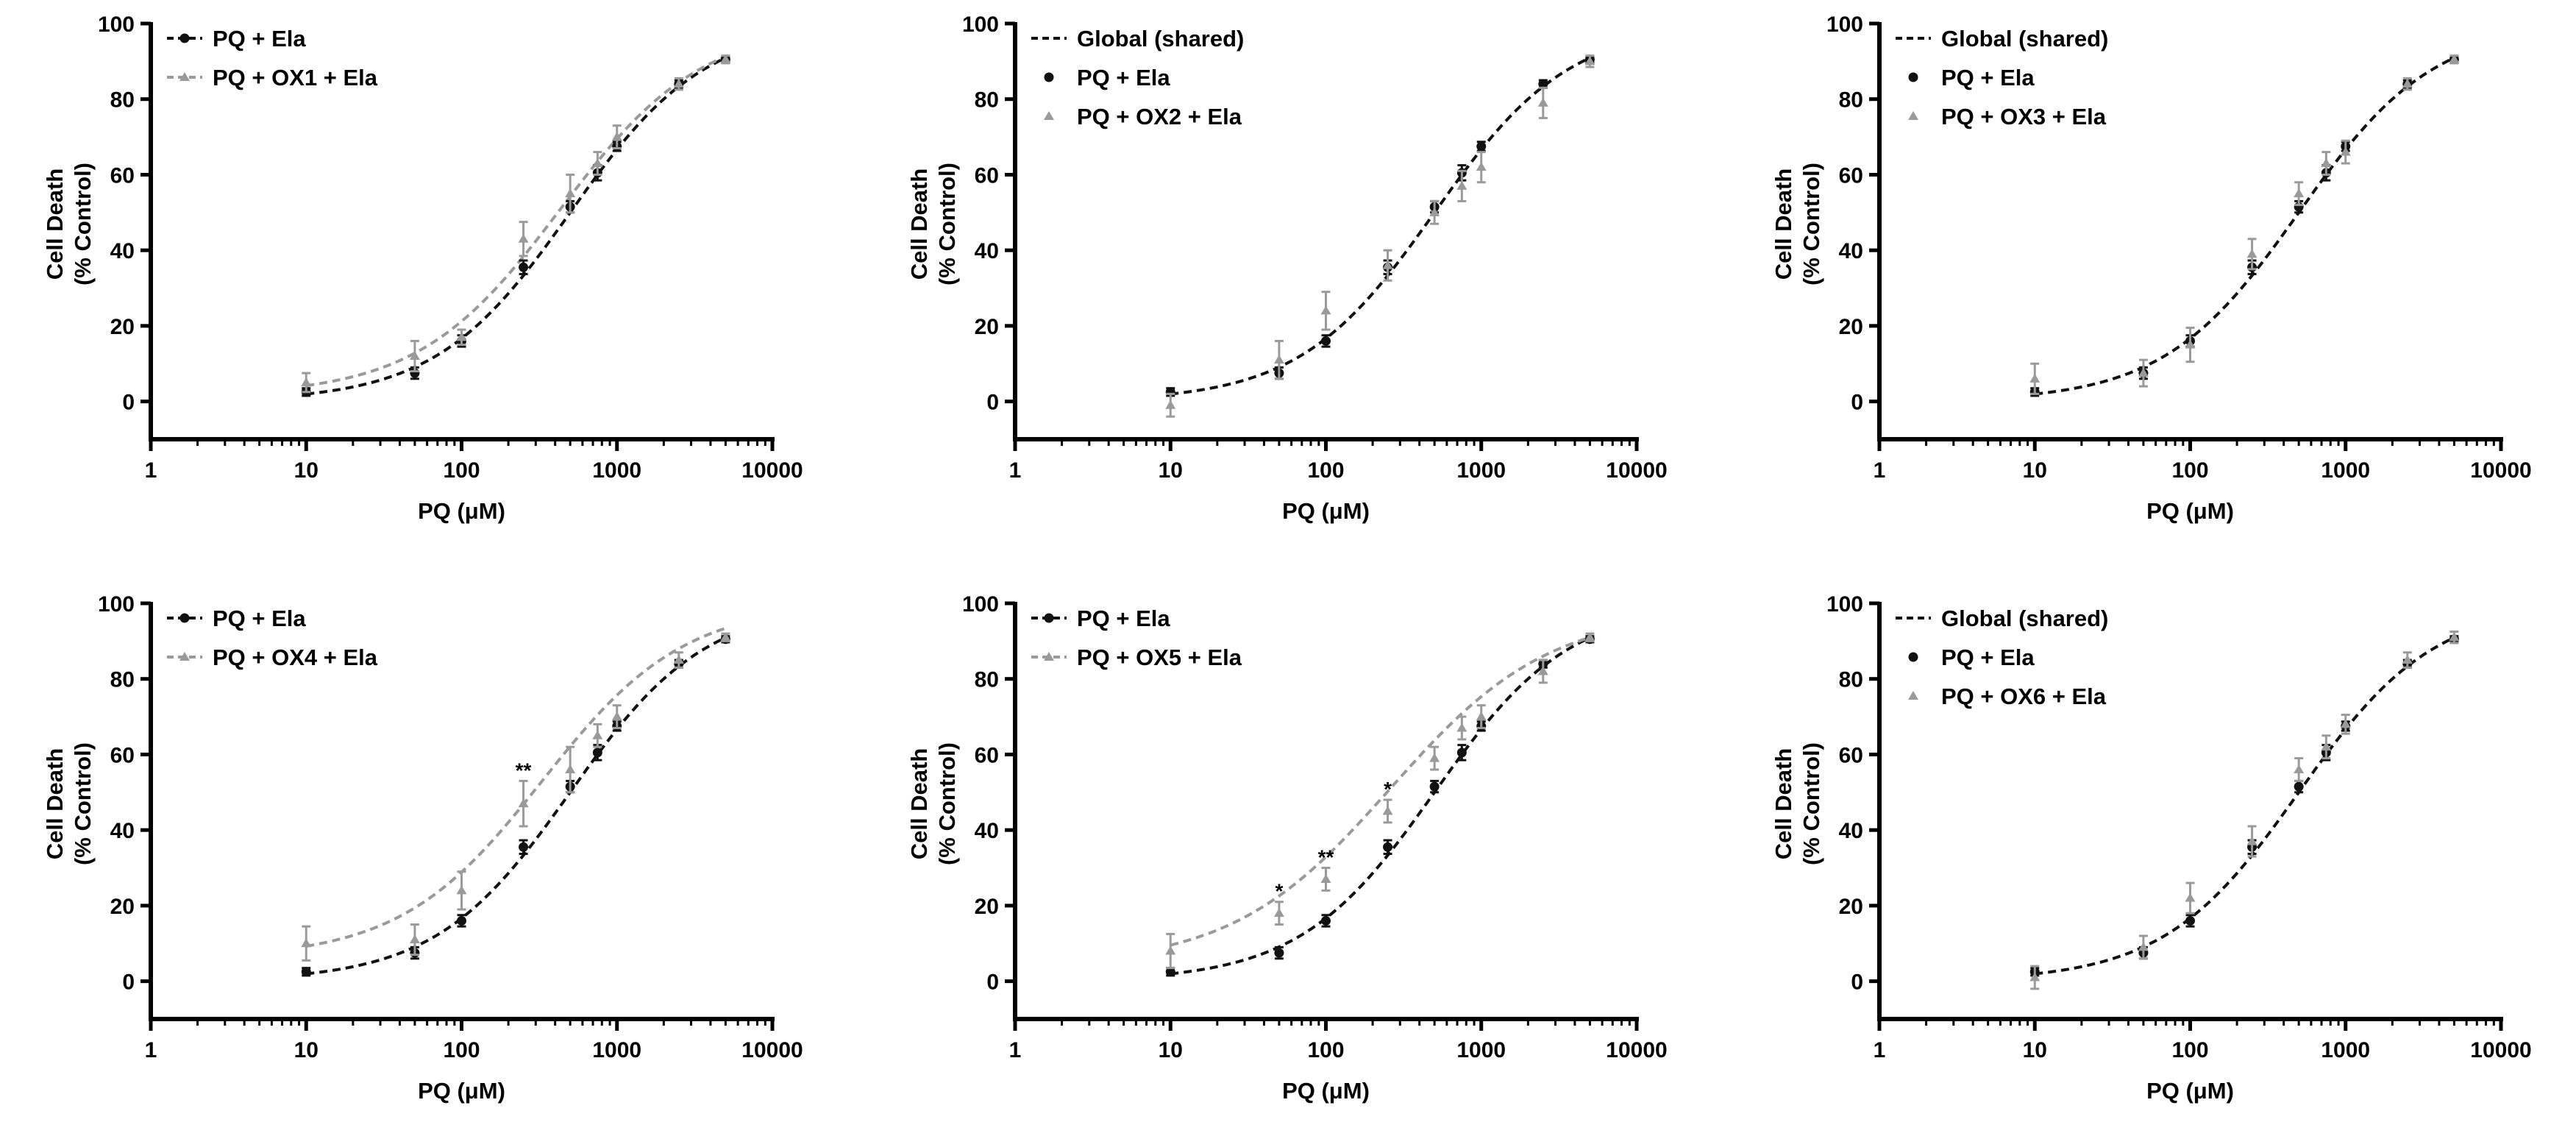 The image size is (2576, 1136). Describe the element at coordinates (2007, 116) in the screenshot. I see `legend-item-pq-ox3-ela: PQ + OX3 + Ela` at that location.